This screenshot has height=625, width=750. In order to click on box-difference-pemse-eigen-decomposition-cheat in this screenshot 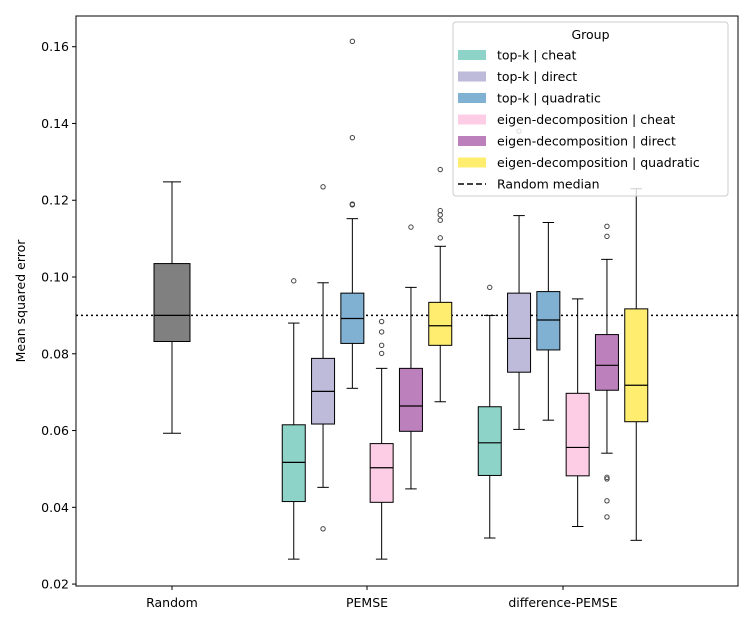, I will do `click(577, 413)`.